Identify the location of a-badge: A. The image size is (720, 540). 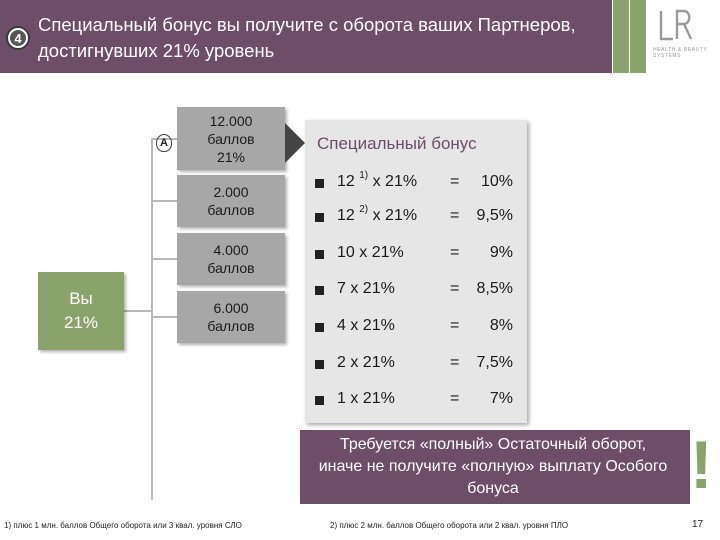
(164, 143).